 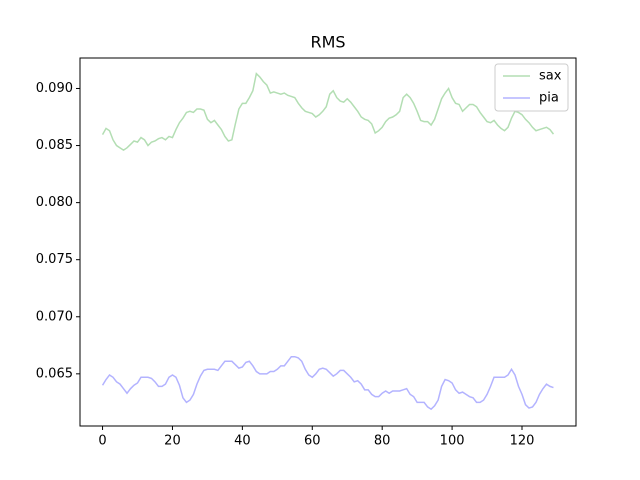 I want to click on y-tick-label: 0.075, so click(x=54, y=259).